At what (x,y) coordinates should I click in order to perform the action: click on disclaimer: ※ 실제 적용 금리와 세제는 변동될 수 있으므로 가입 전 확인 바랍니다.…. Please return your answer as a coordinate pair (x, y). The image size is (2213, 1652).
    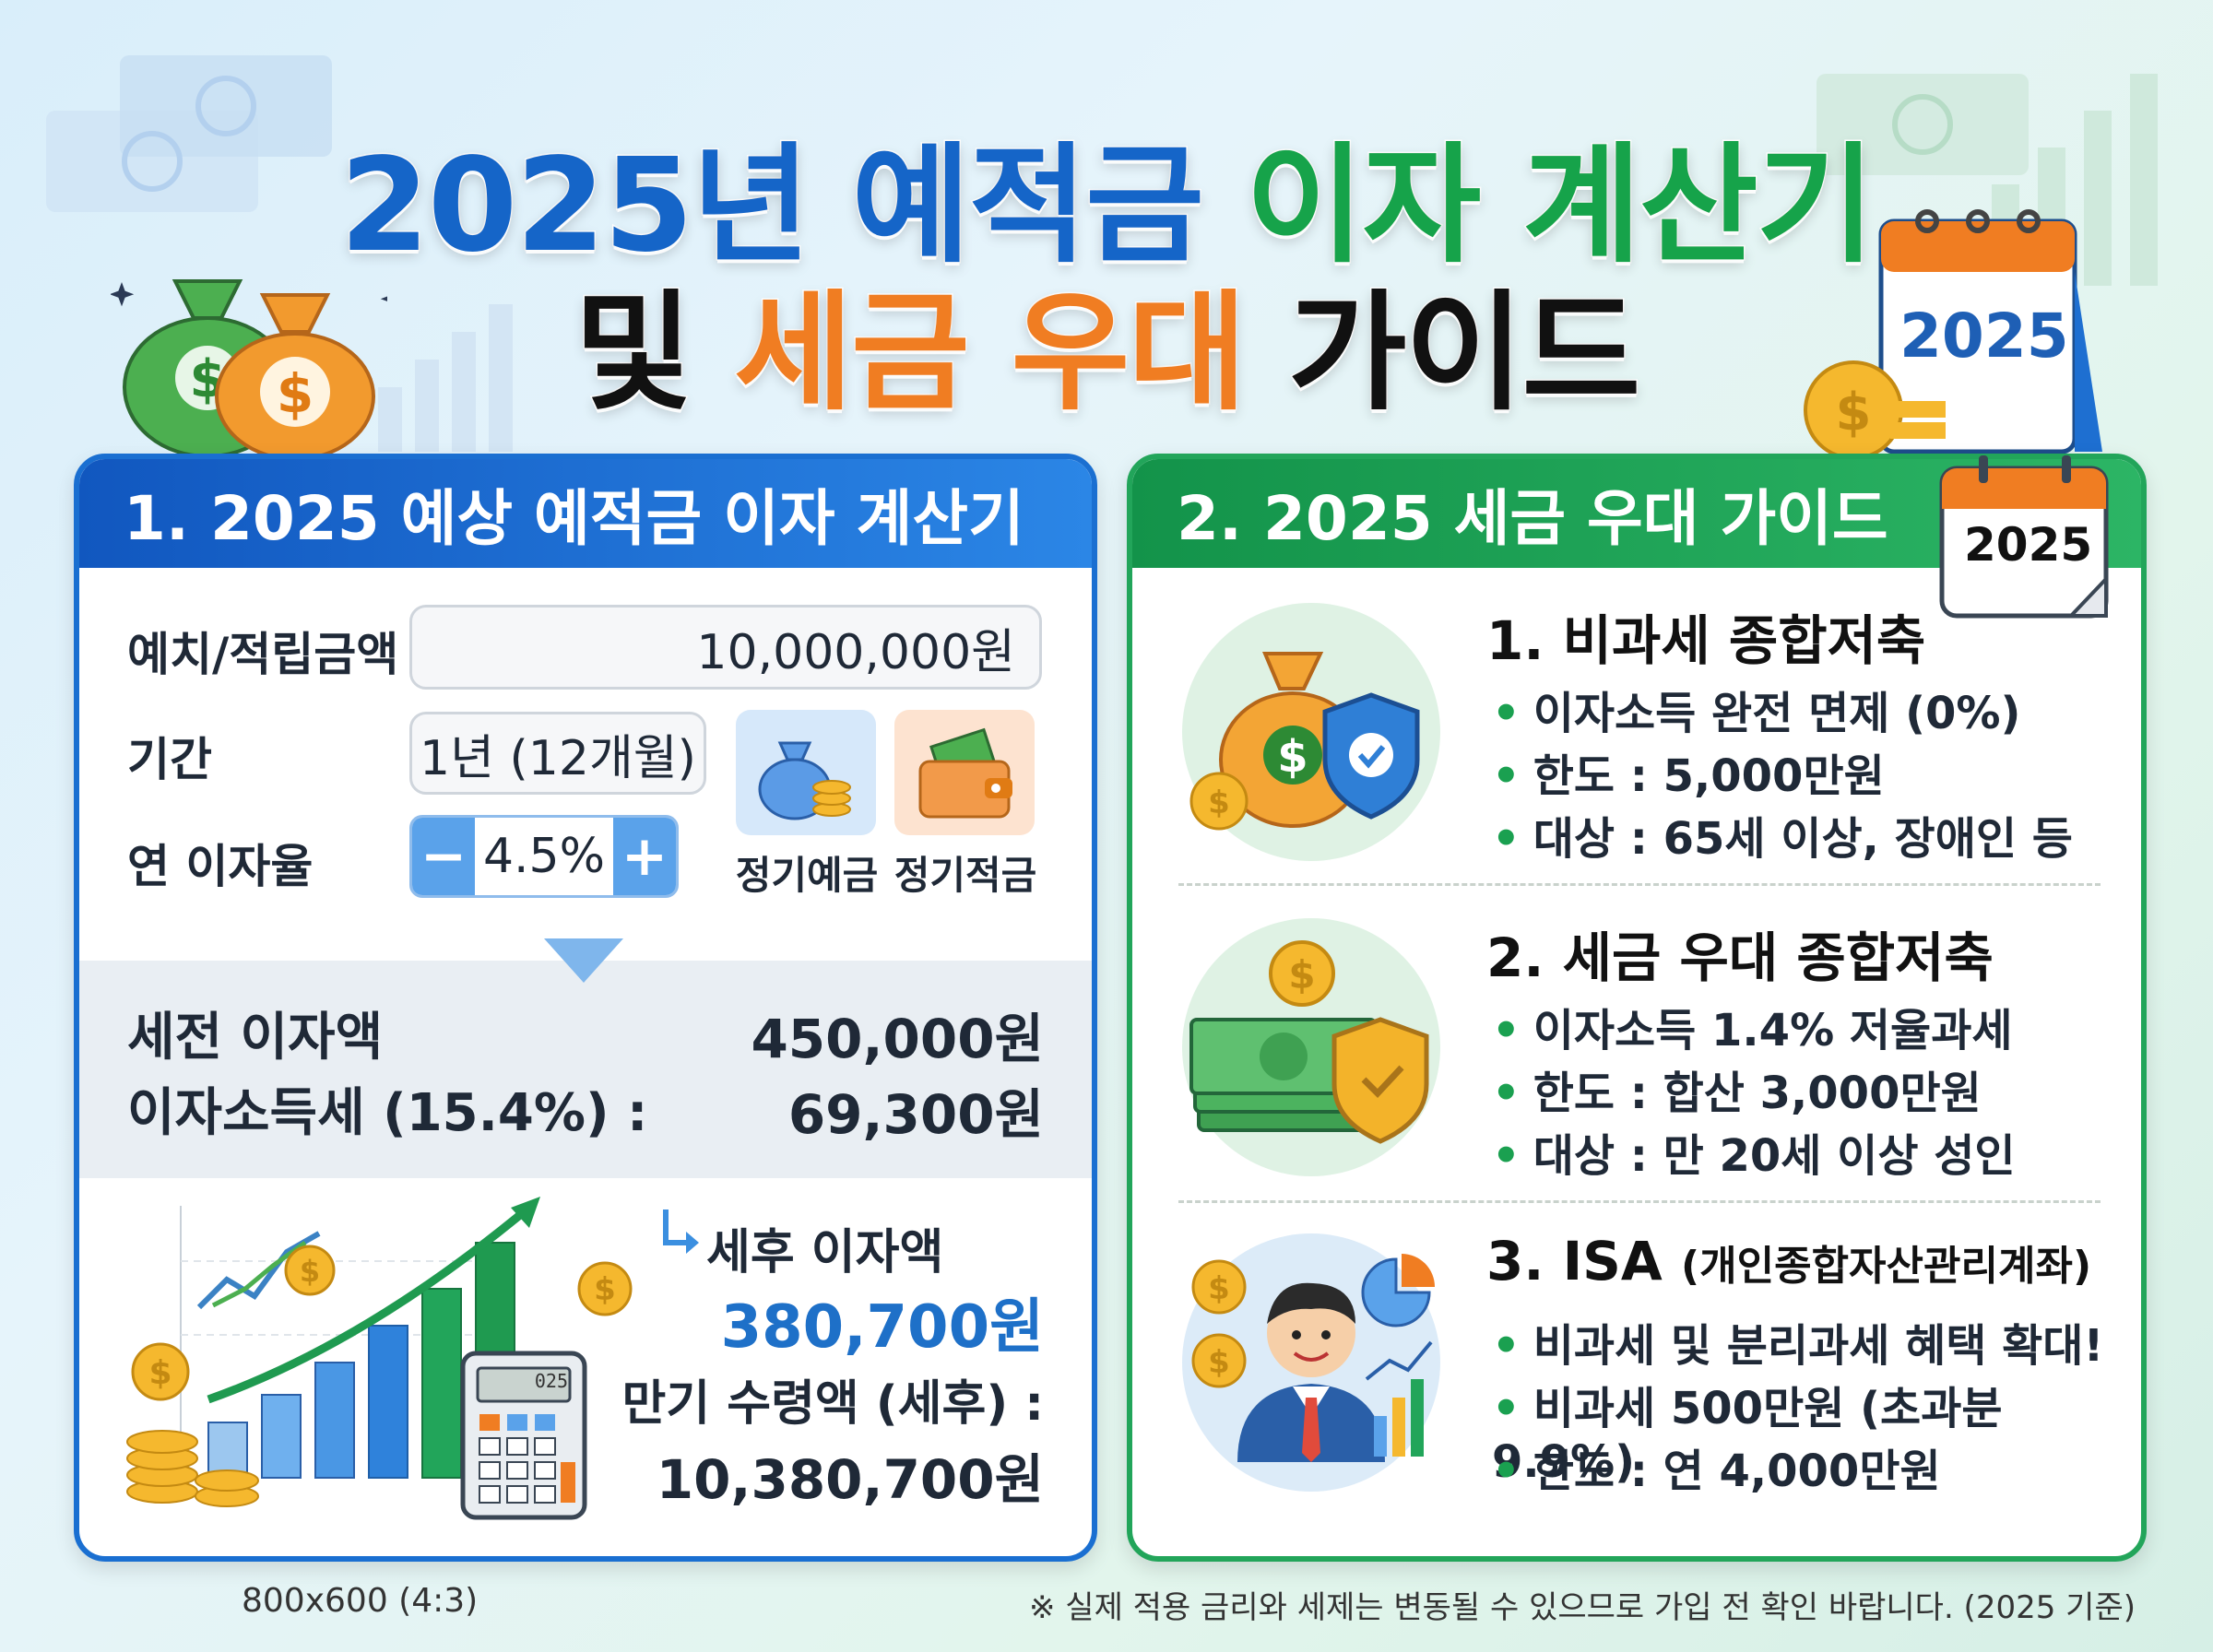
    Looking at the image, I should click on (1582, 1607).